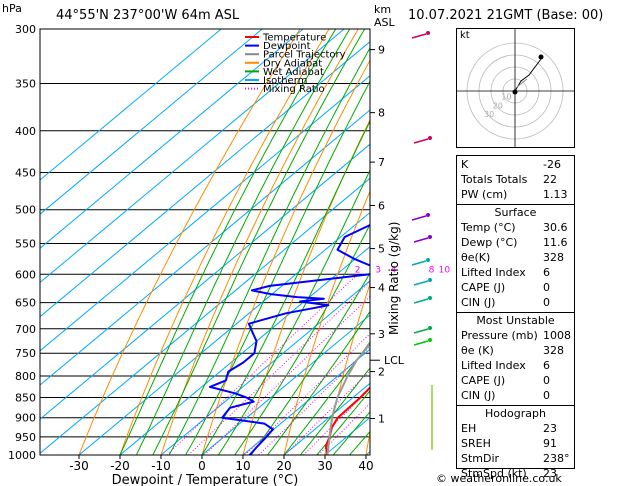 The width and height of the screenshot is (629, 486). What do you see at coordinates (489, 114) in the screenshot?
I see `hodograph-ring-label: 30` at bounding box center [489, 114].